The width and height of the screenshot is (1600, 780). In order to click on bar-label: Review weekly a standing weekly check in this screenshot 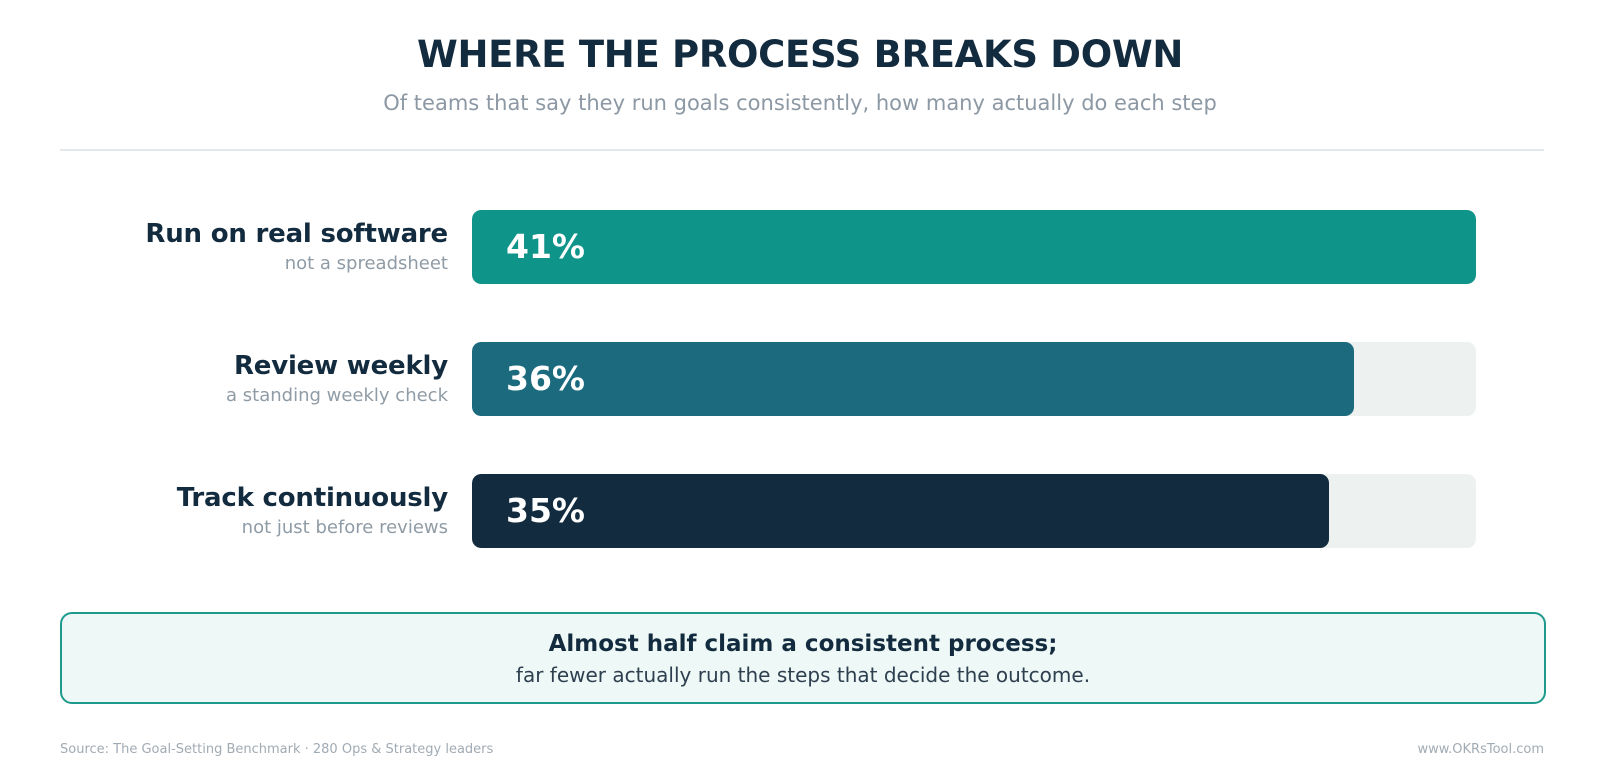, I will do `click(337, 379)`.